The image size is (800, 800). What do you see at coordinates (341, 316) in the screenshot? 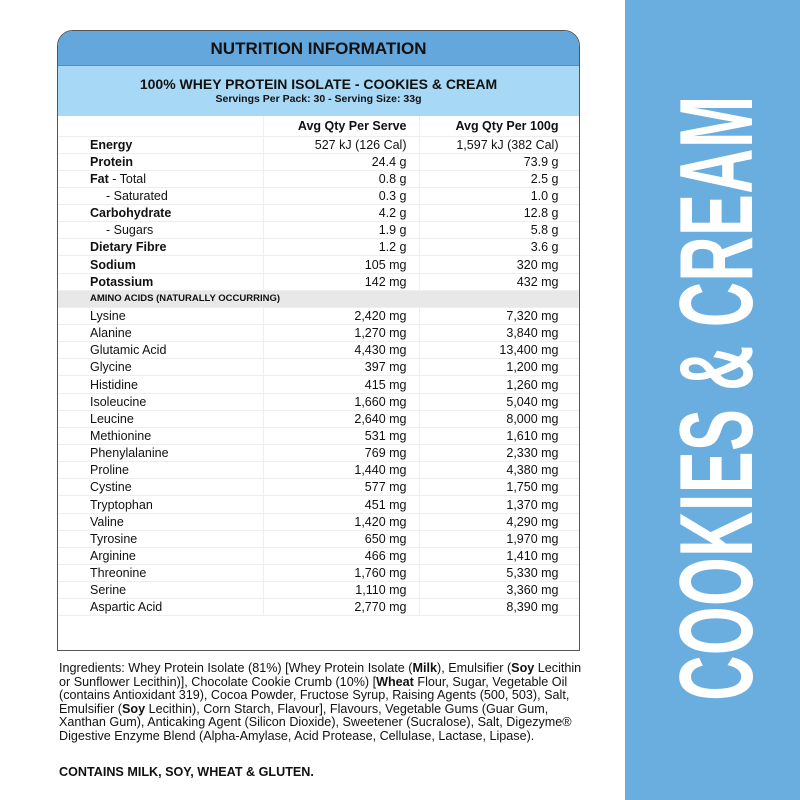
I see `per-serve-value: 2,420 mg` at bounding box center [341, 316].